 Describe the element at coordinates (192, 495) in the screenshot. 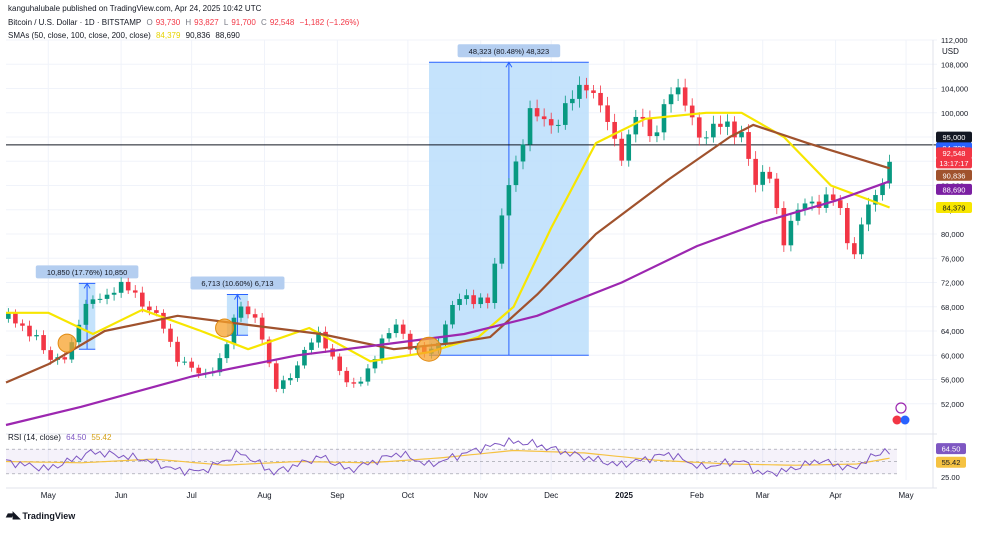

I see `x-tick-label-2: Jul` at that location.